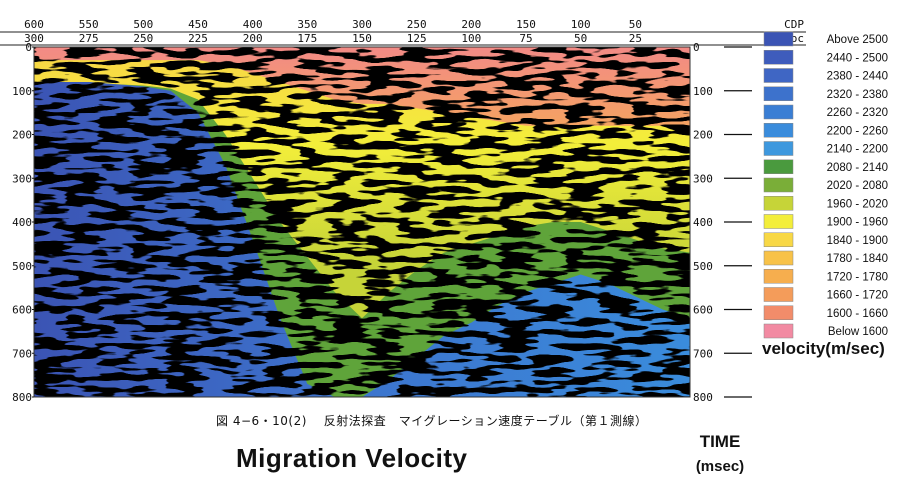 The image size is (914, 486). Describe the element at coordinates (352, 458) in the screenshot. I see `chart-title: Migration Velocity` at that location.